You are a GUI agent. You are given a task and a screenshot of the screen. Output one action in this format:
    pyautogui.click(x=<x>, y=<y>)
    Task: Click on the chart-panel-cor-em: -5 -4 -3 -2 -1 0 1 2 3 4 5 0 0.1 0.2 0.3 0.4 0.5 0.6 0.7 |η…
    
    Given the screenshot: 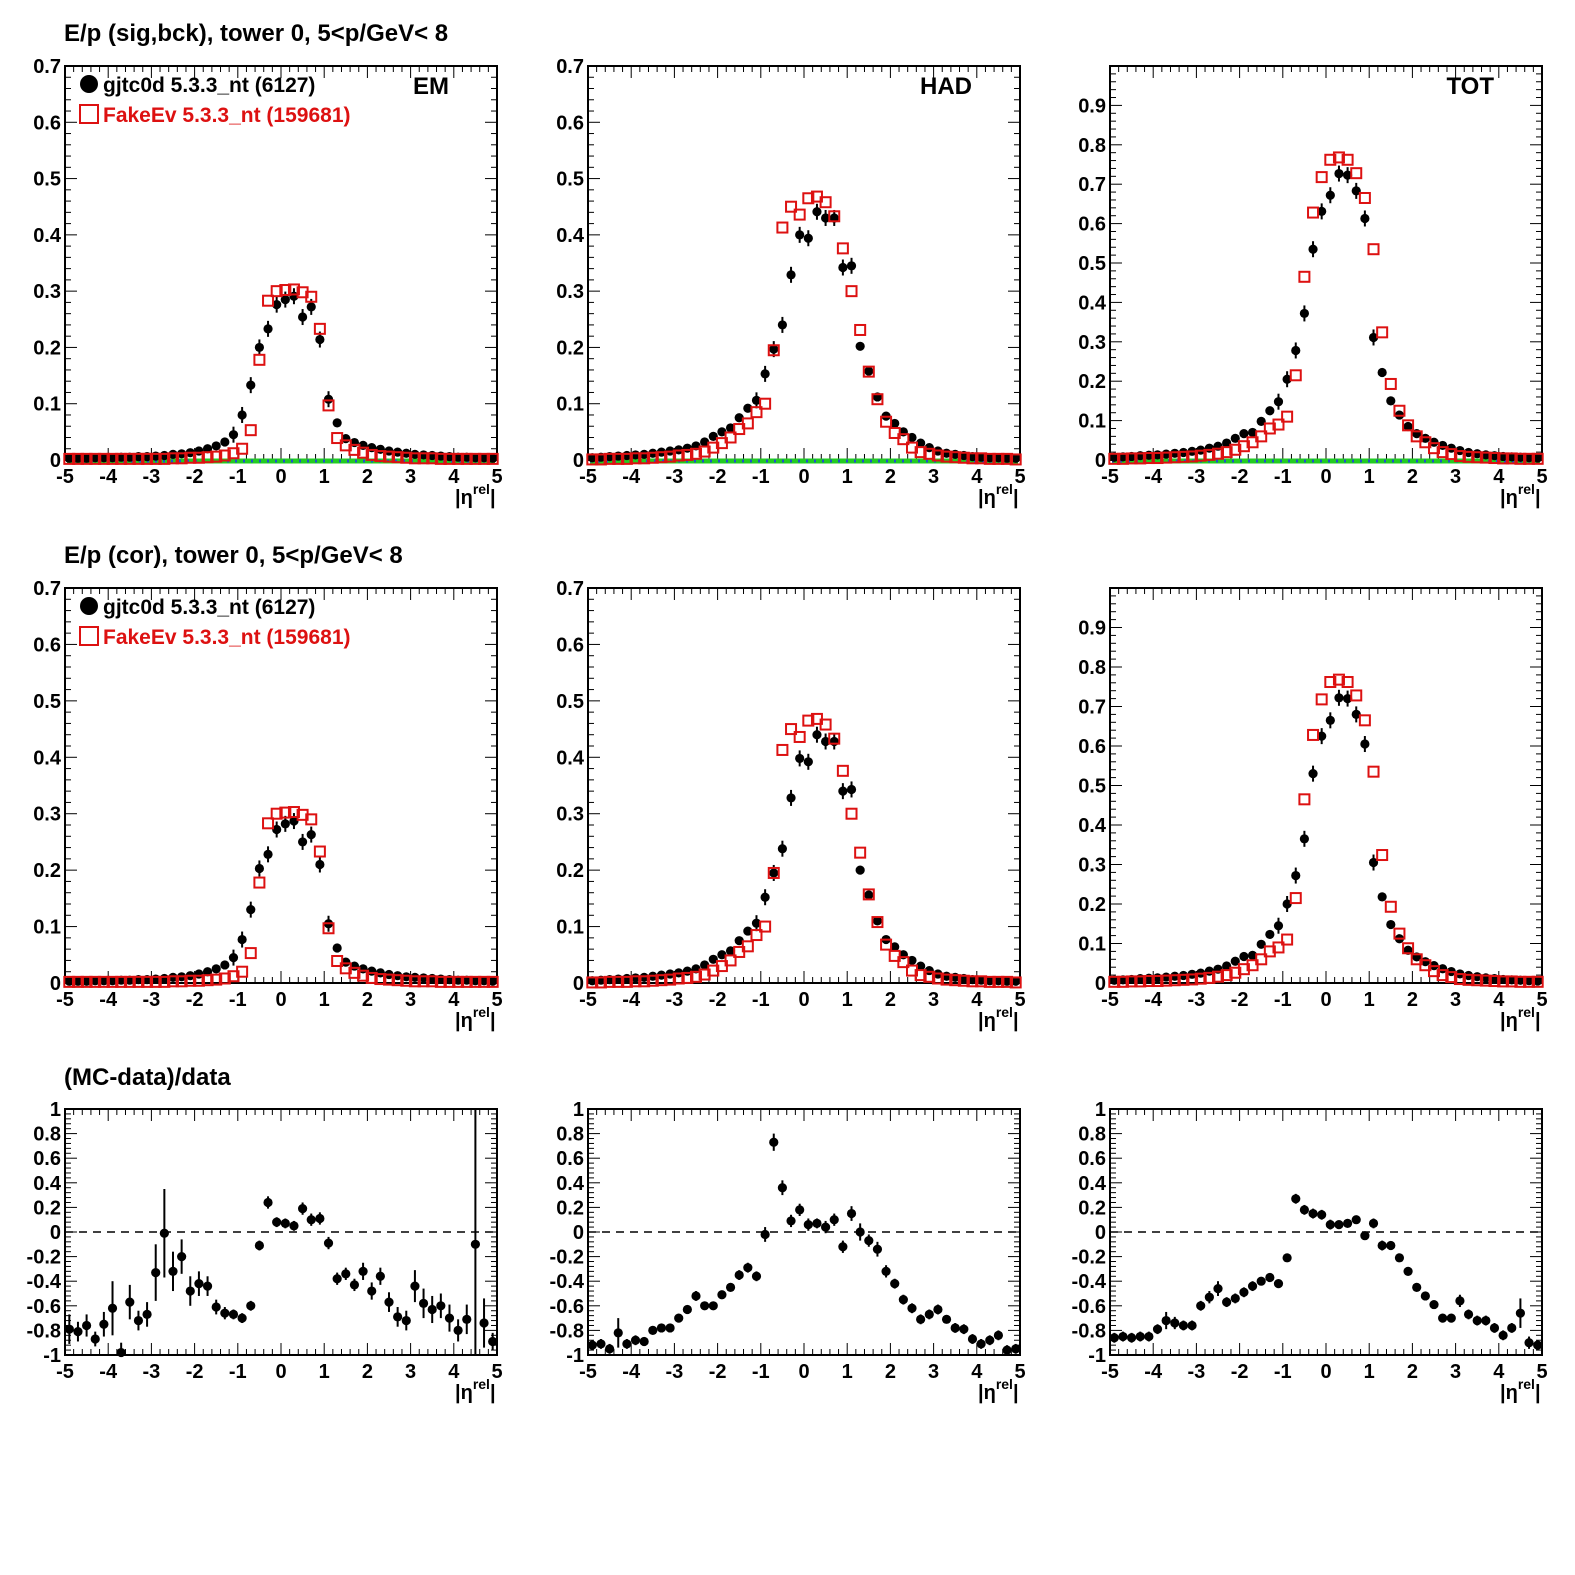 What is the action you would take?
    pyautogui.click(x=267, y=805)
    